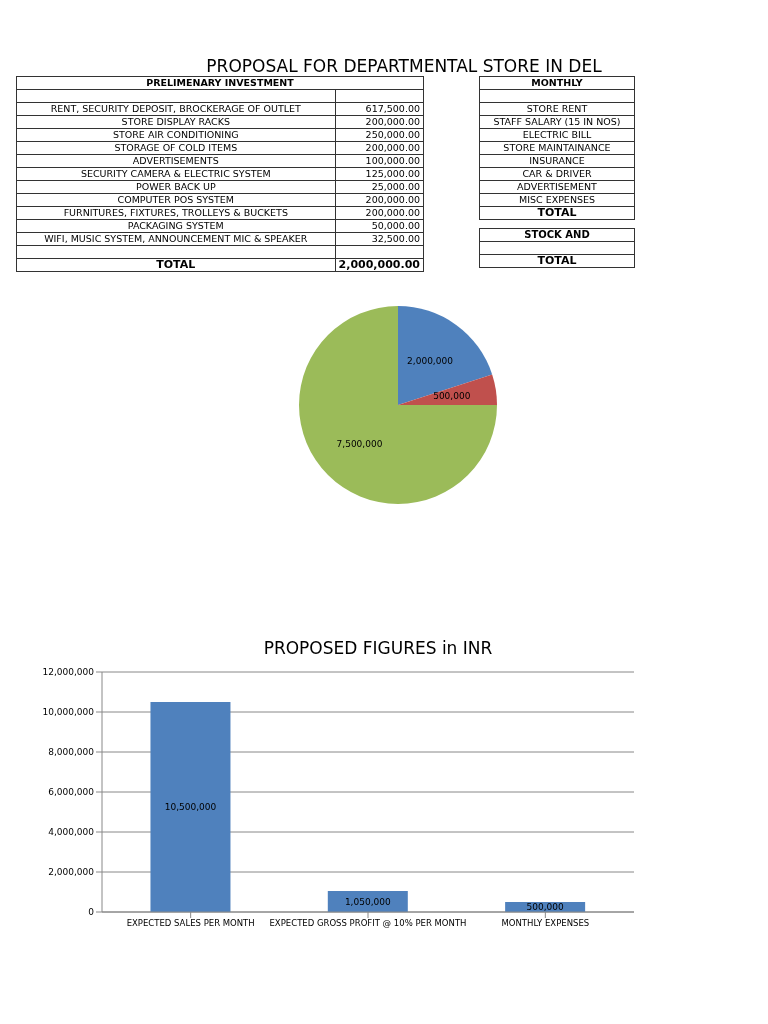  Describe the element at coordinates (404, 66) in the screenshot. I see `text: PROPOSAL FOR DEPARTMENTAL STORE IN DEL` at that location.